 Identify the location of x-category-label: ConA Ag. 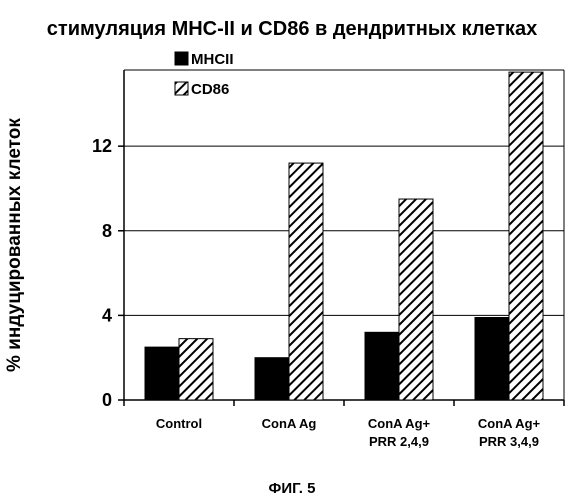
(289, 423).